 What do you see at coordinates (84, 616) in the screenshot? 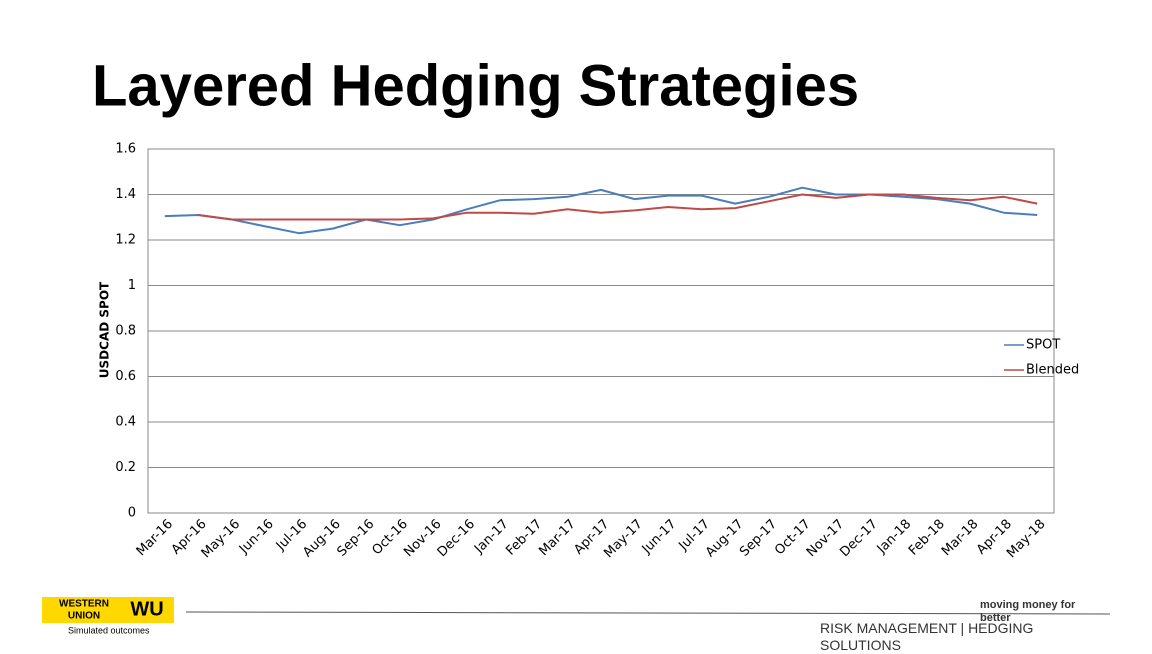
I see `logo-text: UNION` at bounding box center [84, 616].